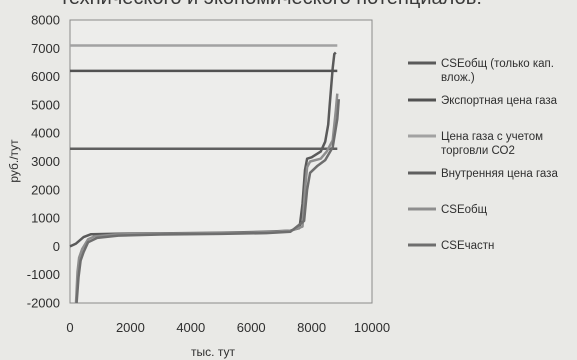  What do you see at coordinates (45, 218) in the screenshot?
I see `y-tick-label: 1000` at bounding box center [45, 218].